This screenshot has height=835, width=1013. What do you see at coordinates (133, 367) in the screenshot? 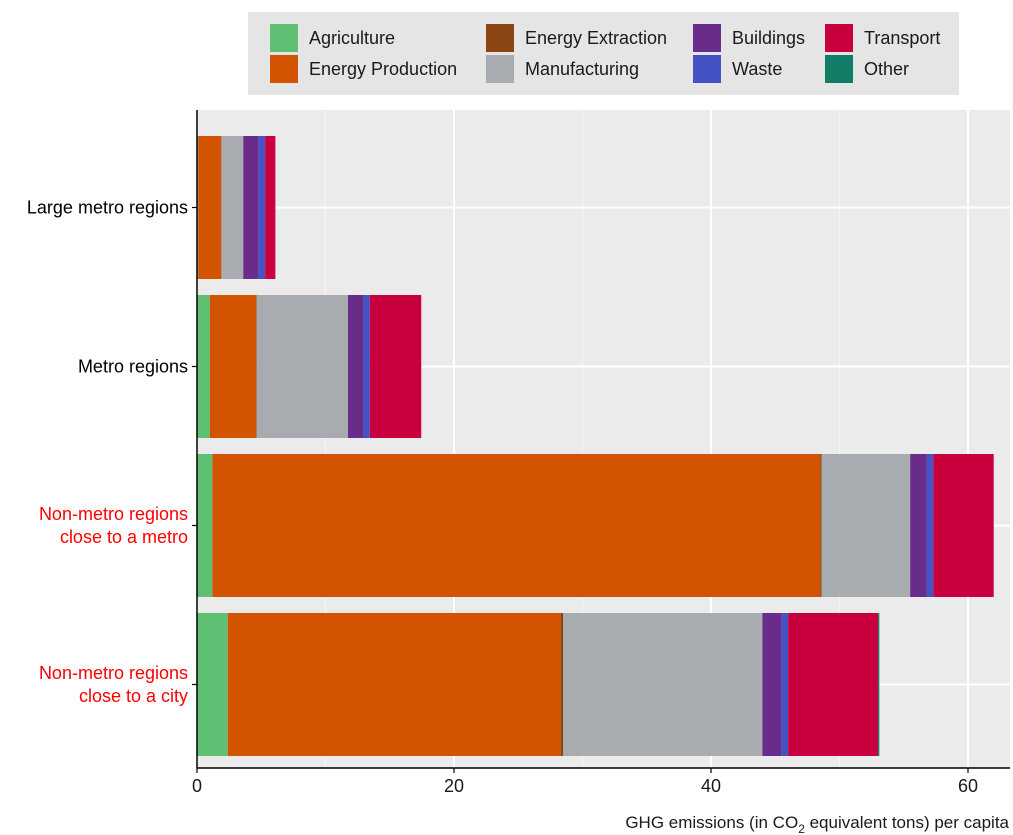
I see `y-category-label: Metro regions` at bounding box center [133, 367].